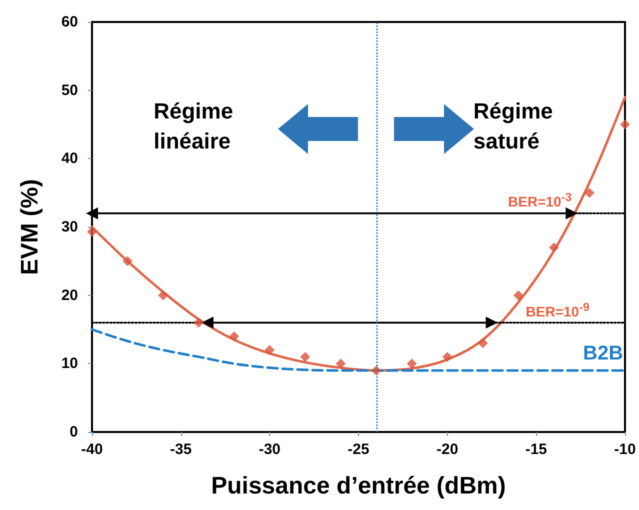 This screenshot has width=639, height=510. What do you see at coordinates (558, 310) in the screenshot?
I see `annotation: BER=10$^{-9}$` at bounding box center [558, 310].